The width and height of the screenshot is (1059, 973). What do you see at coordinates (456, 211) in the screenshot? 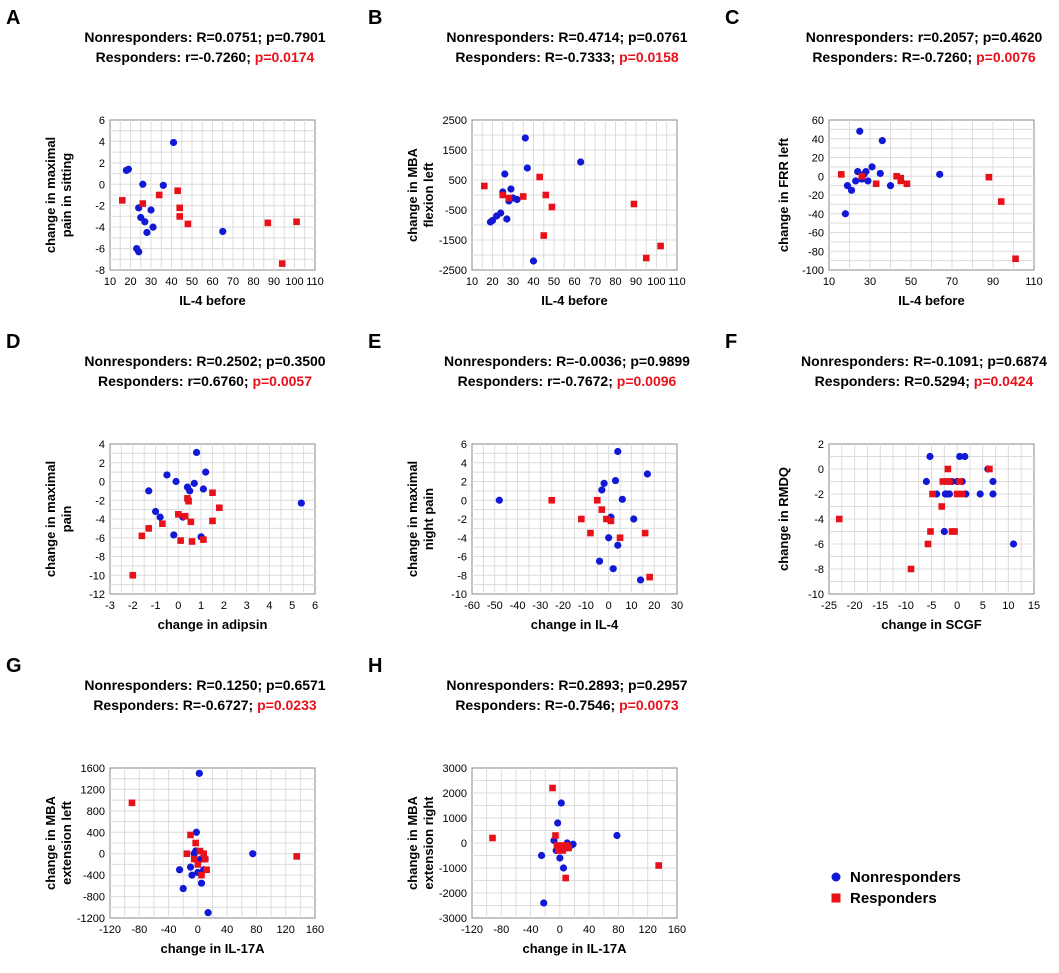
I see `y-tick-label: -500` at bounding box center [456, 211].